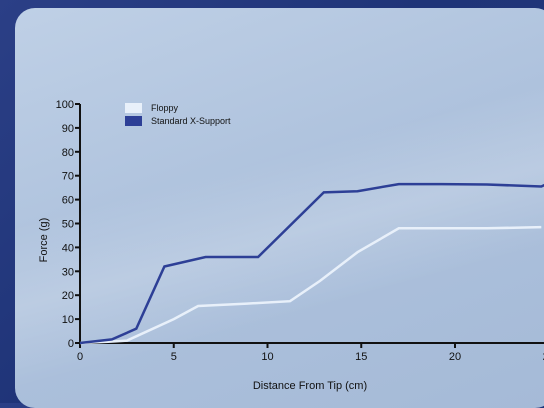 This screenshot has width=544, height=408. Describe the element at coordinates (68, 153) in the screenshot. I see `y-tick-label: 80` at that location.